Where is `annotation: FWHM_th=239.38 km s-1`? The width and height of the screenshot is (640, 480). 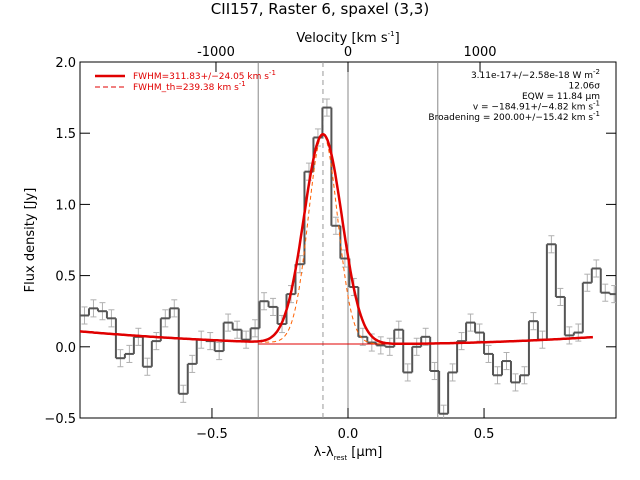 annotation: FWHM_th=239.38 km s-1 is located at coordinates (189, 86).